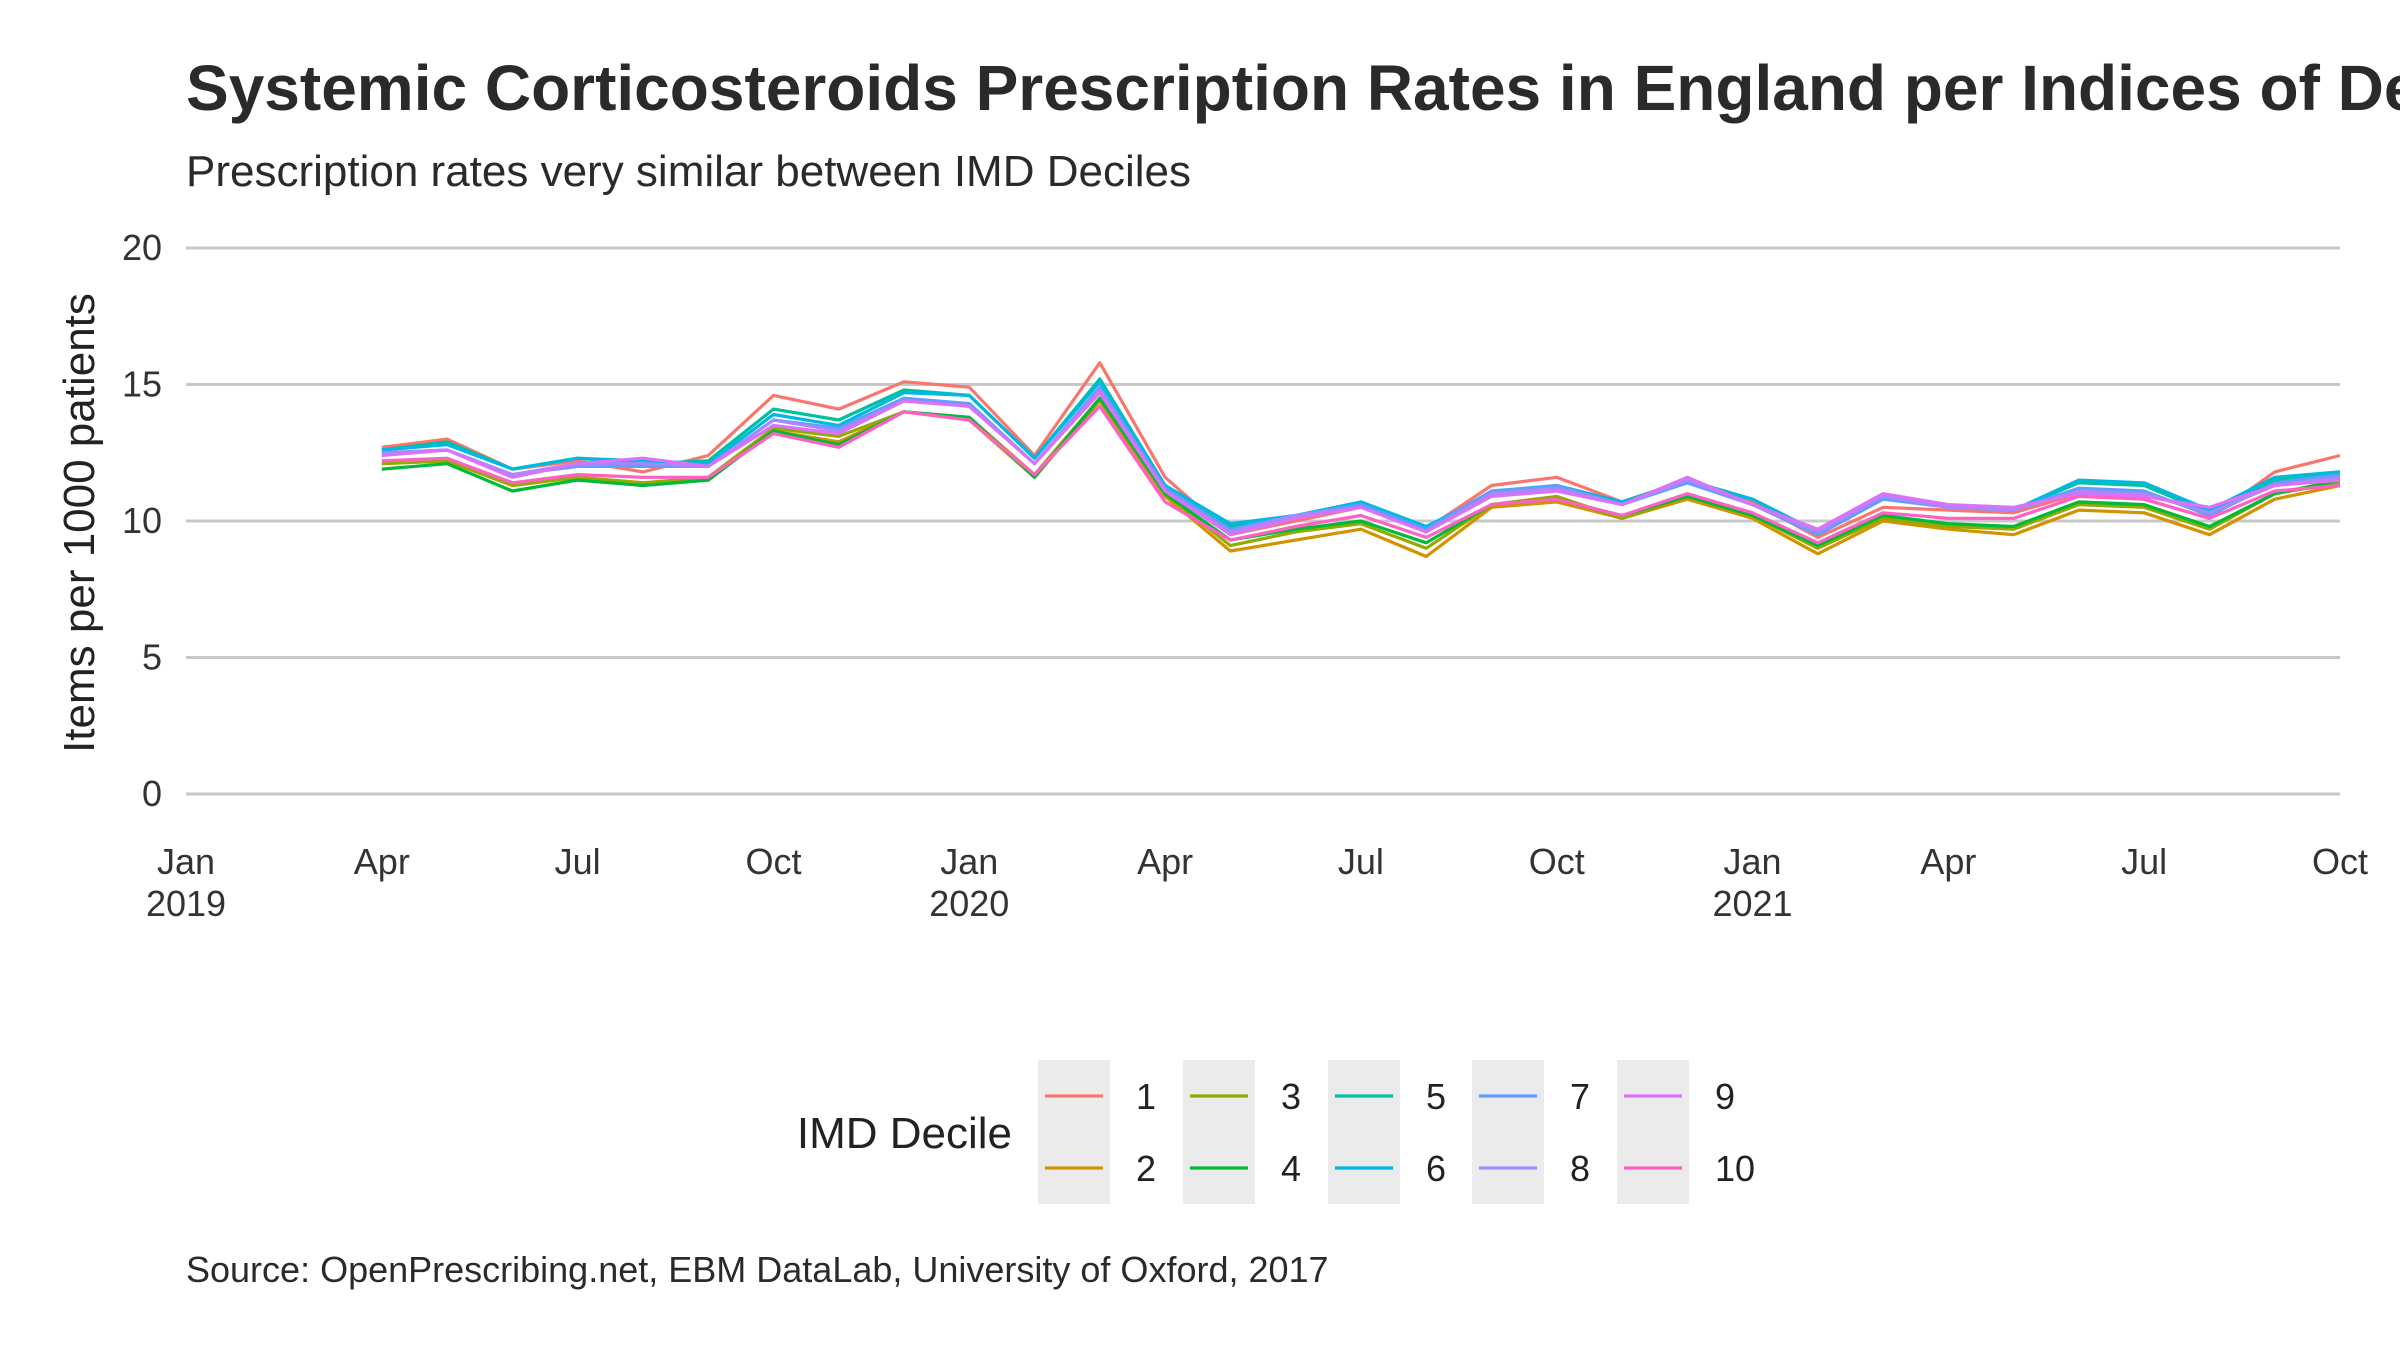 Image resolution: width=2400 pixels, height=1350 pixels. What do you see at coordinates (1146, 1096) in the screenshot?
I see `legend-label-decile-1: 1` at bounding box center [1146, 1096].